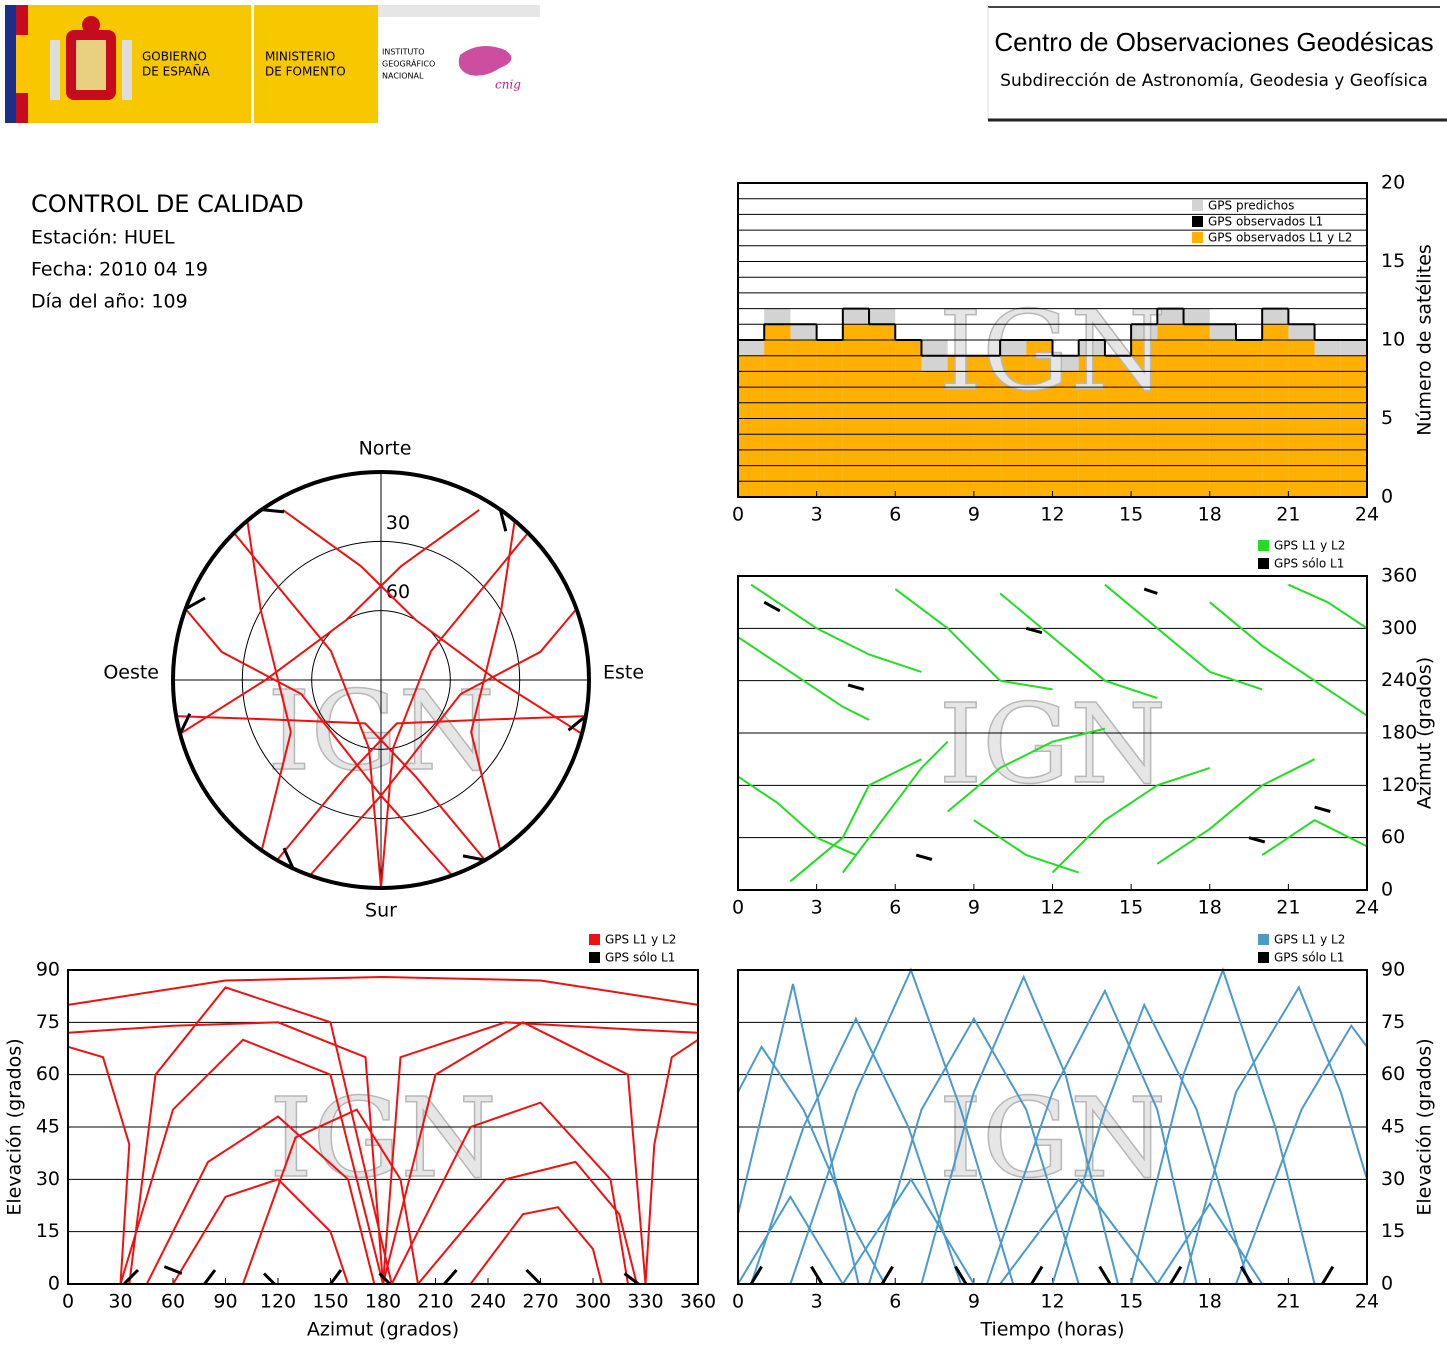 The height and width of the screenshot is (1347, 1447). Describe the element at coordinates (645, 1302) in the screenshot. I see `x-tick-label: 330` at that location.